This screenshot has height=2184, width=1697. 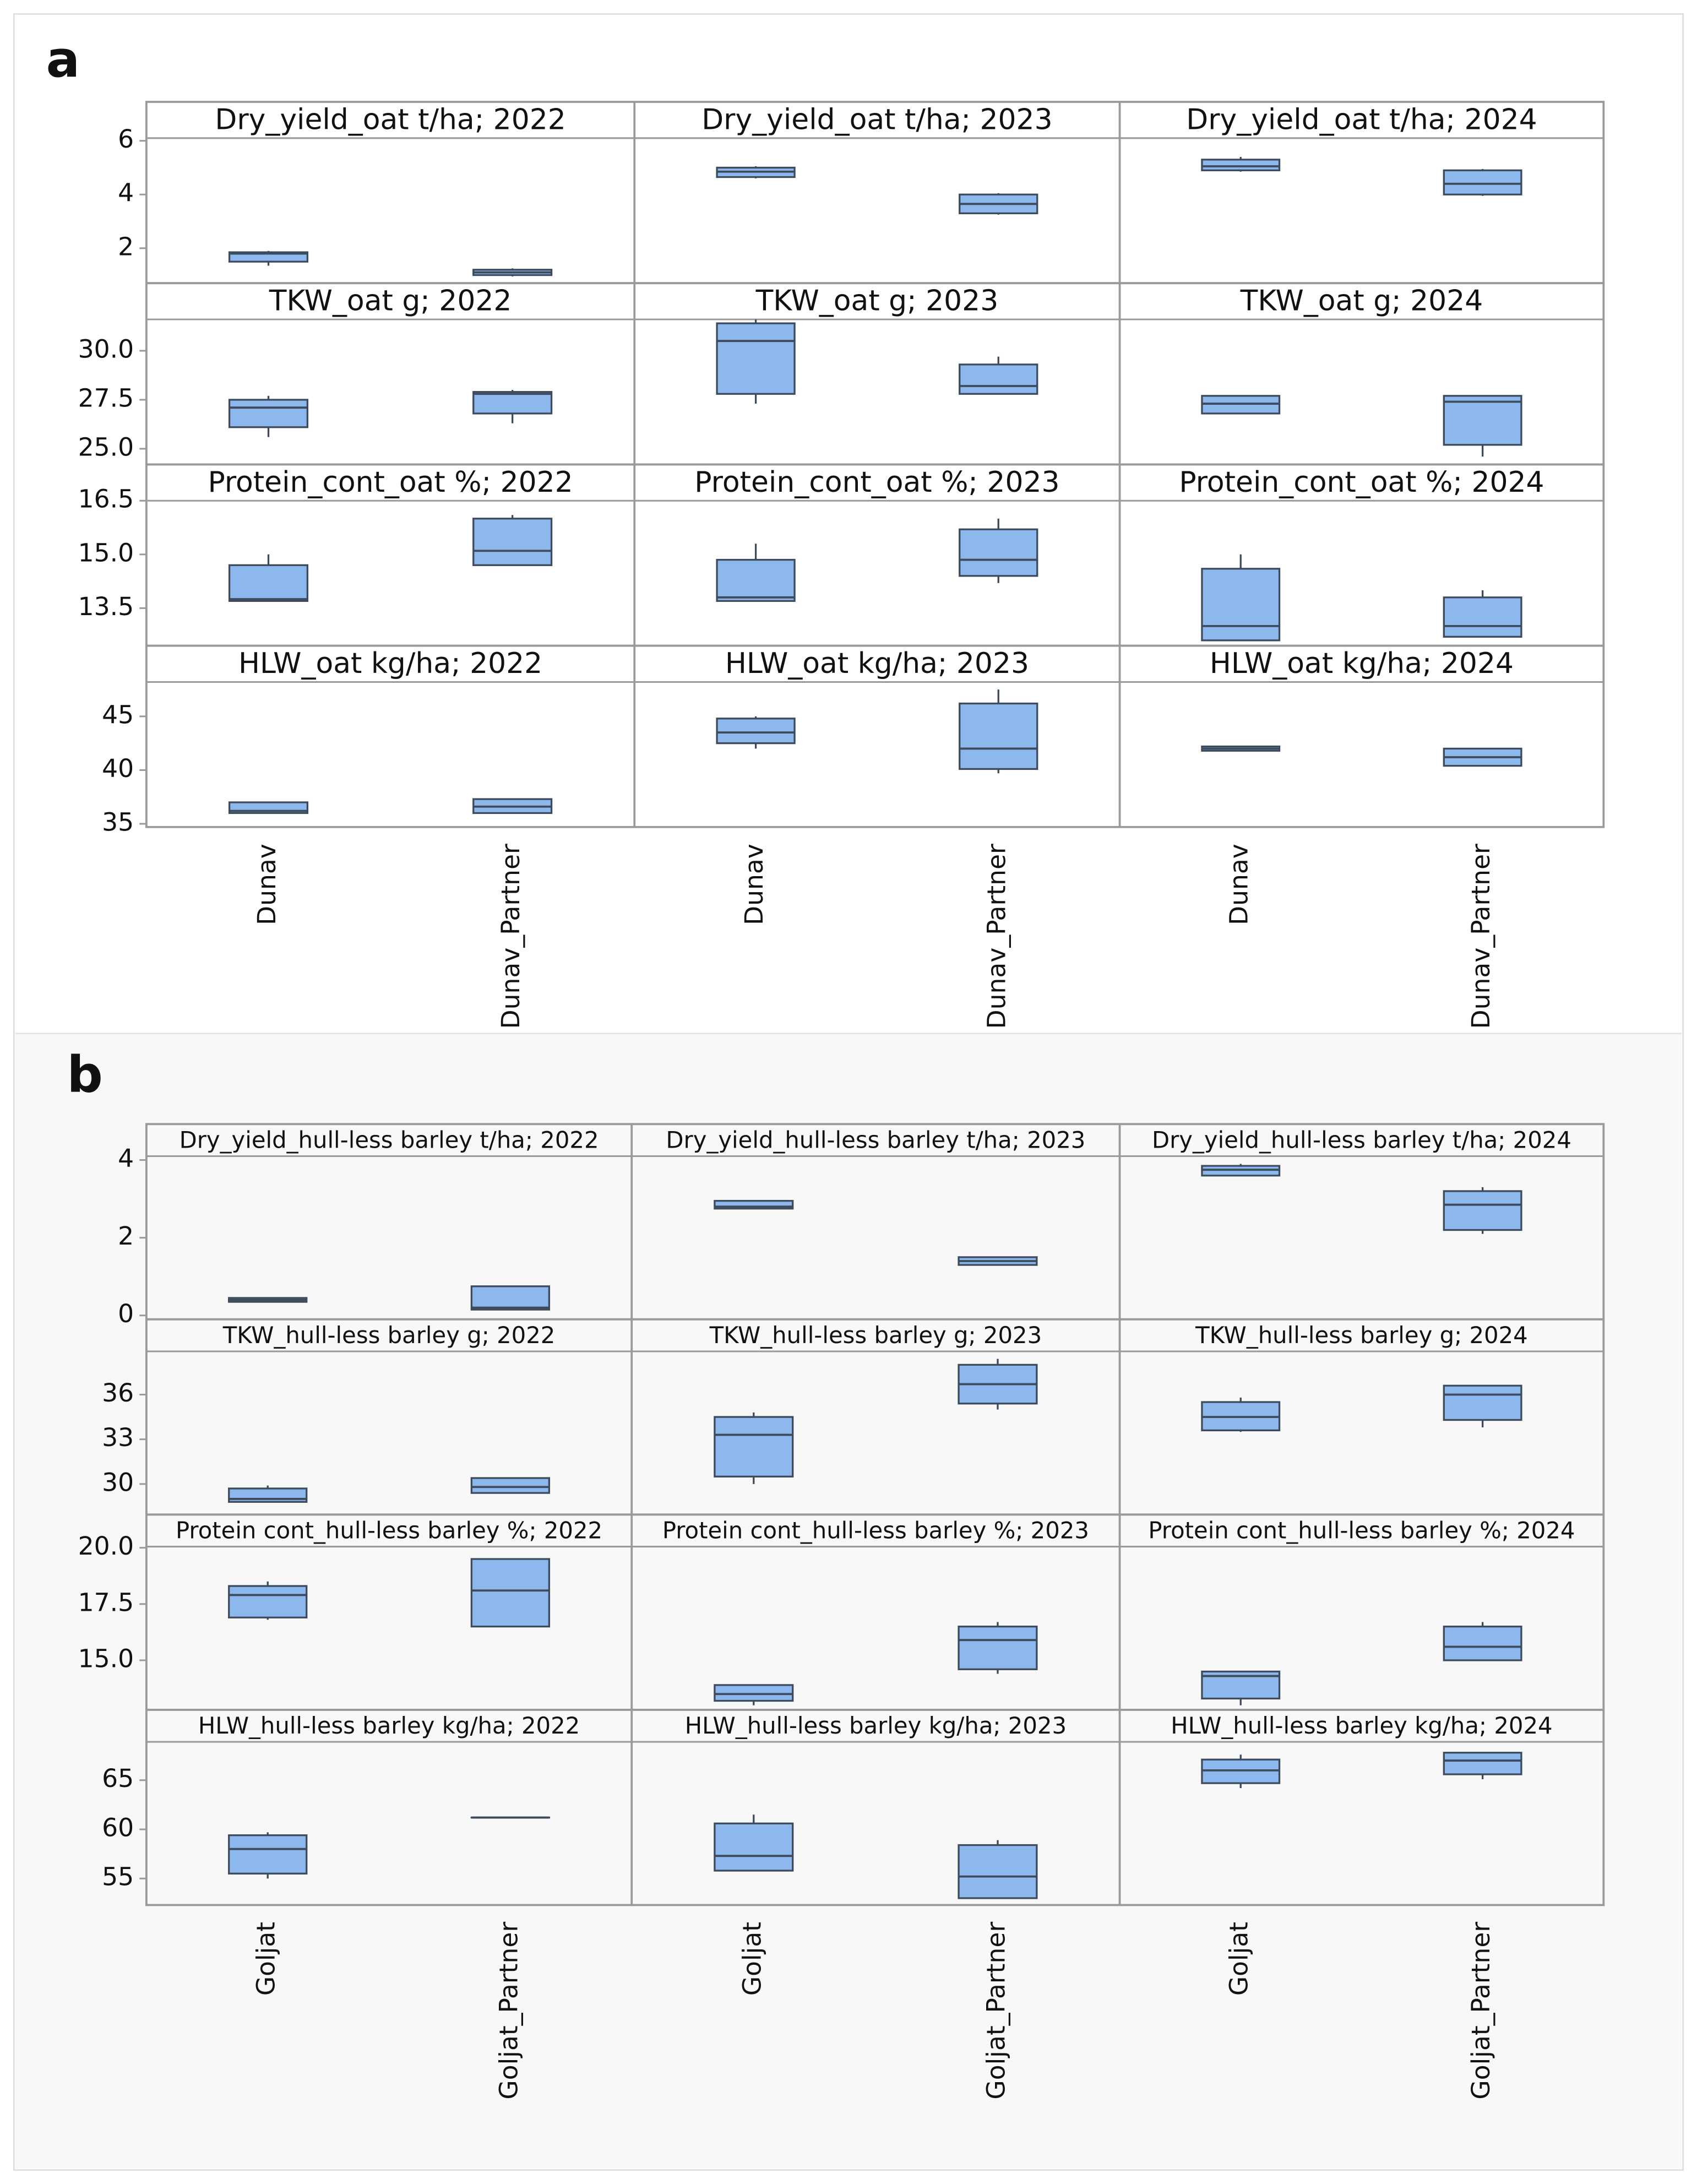 I want to click on y-tick-label: 30, so click(x=118, y=1483).